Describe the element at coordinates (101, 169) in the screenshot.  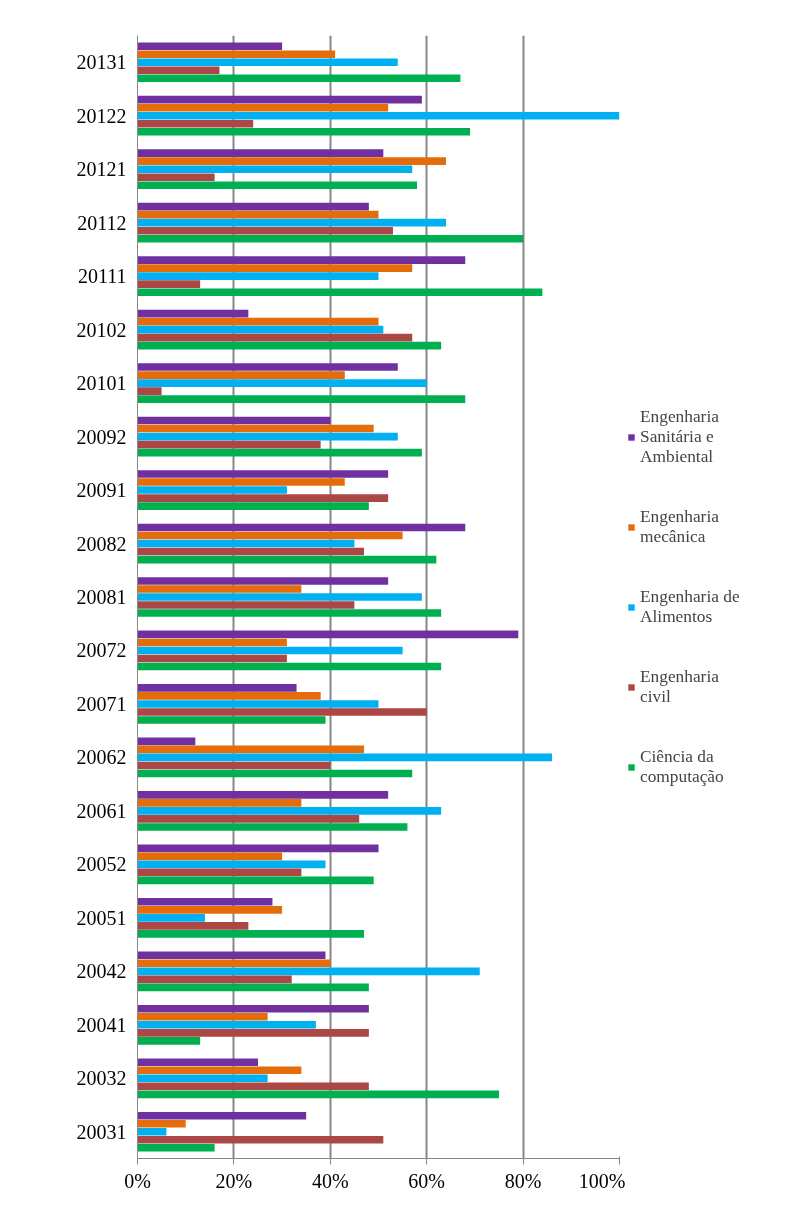
I see `y-tick-label: 20121` at that location.